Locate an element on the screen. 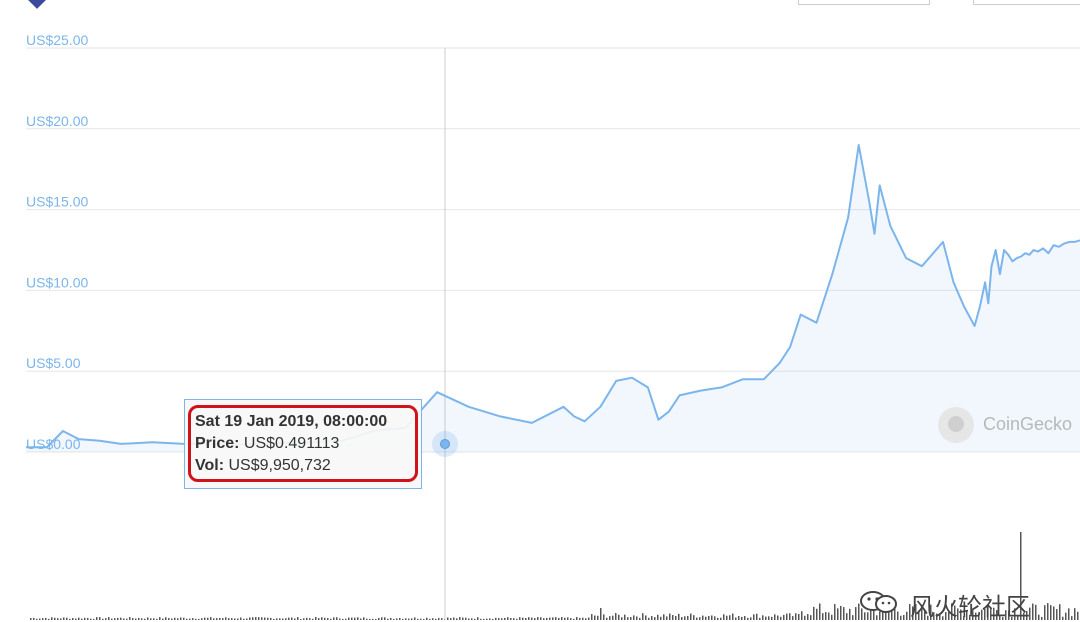  hover-point is located at coordinates (445, 444).